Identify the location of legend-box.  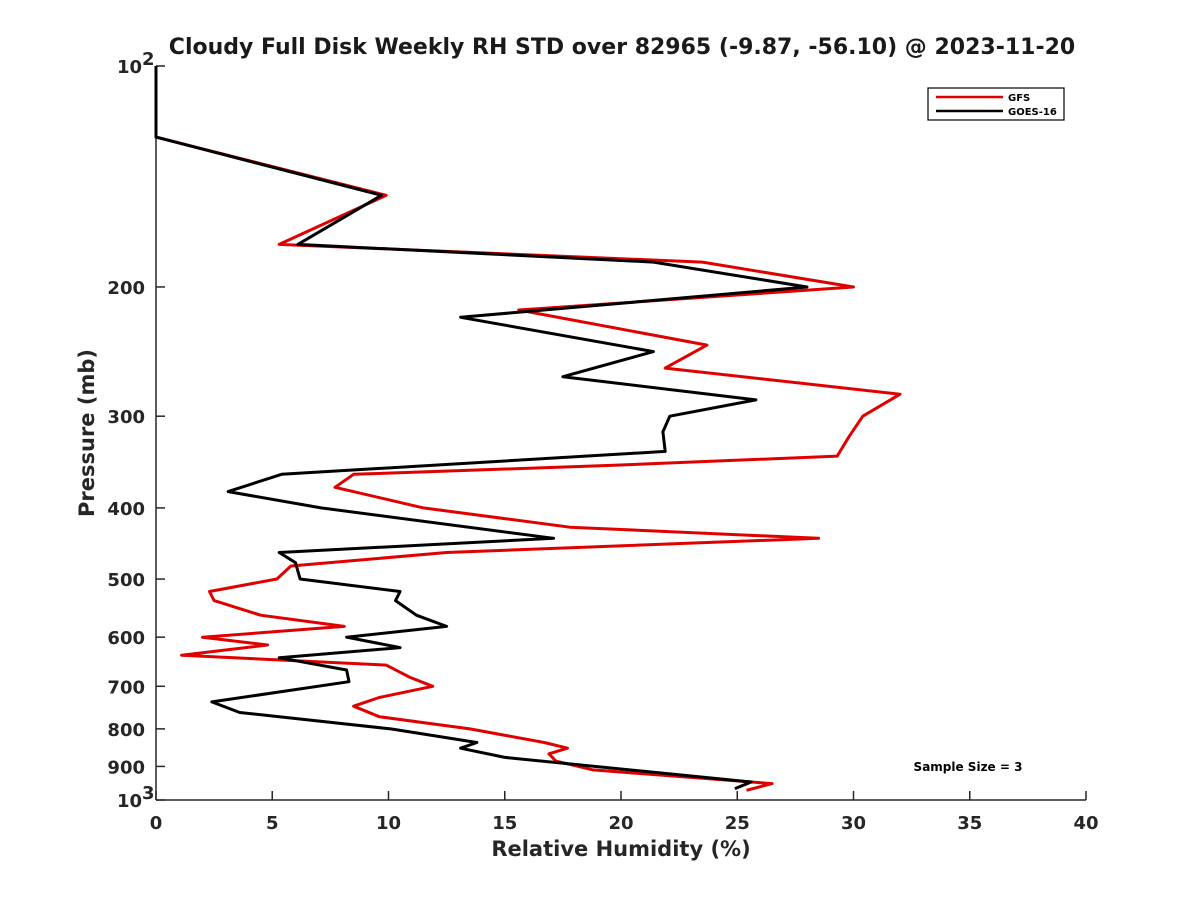
(996, 104).